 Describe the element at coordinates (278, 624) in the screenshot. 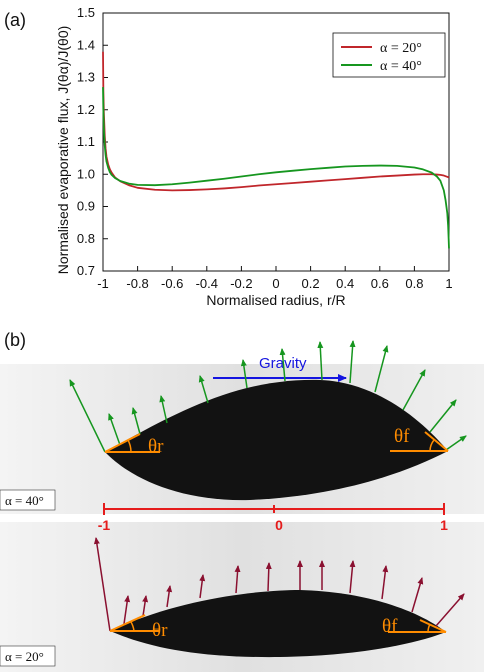

I see `droplet-bottom` at that location.